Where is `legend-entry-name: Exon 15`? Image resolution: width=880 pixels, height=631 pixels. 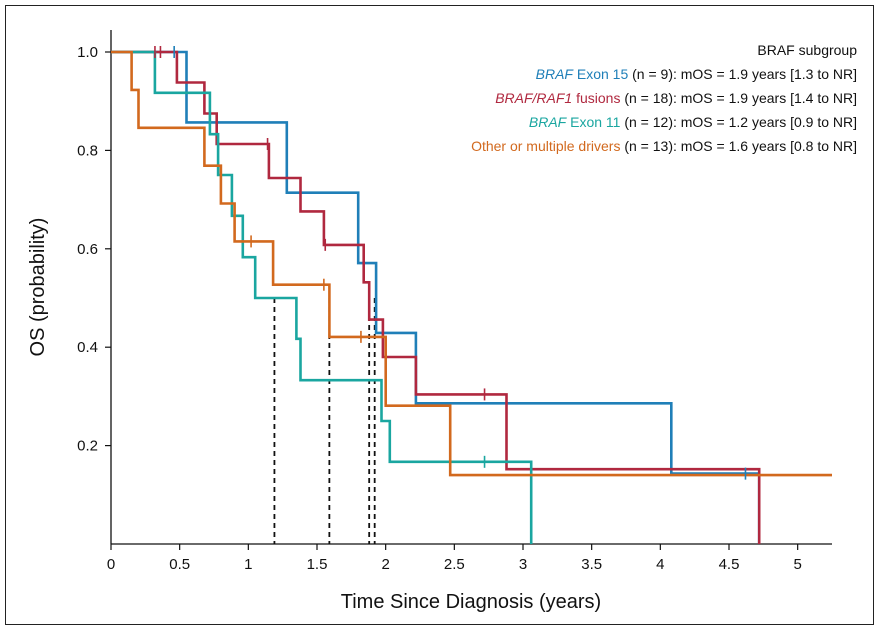 legend-entry-name: Exon 15 is located at coordinates (600, 74).